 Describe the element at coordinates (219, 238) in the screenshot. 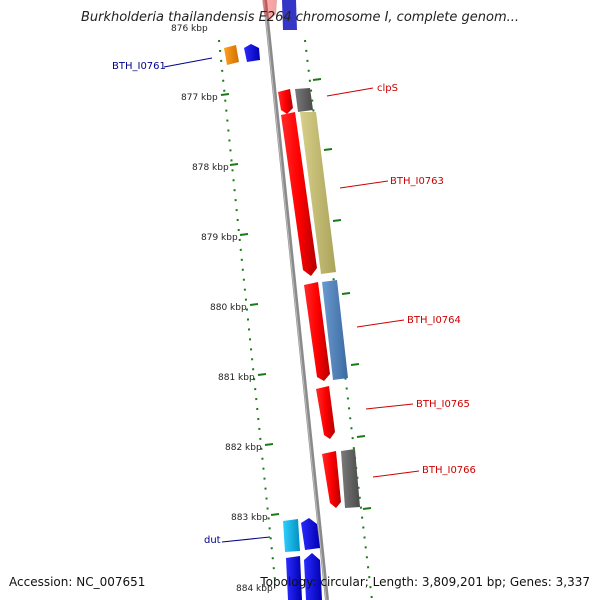

I see `tick-label-879: 879 kbp` at that location.